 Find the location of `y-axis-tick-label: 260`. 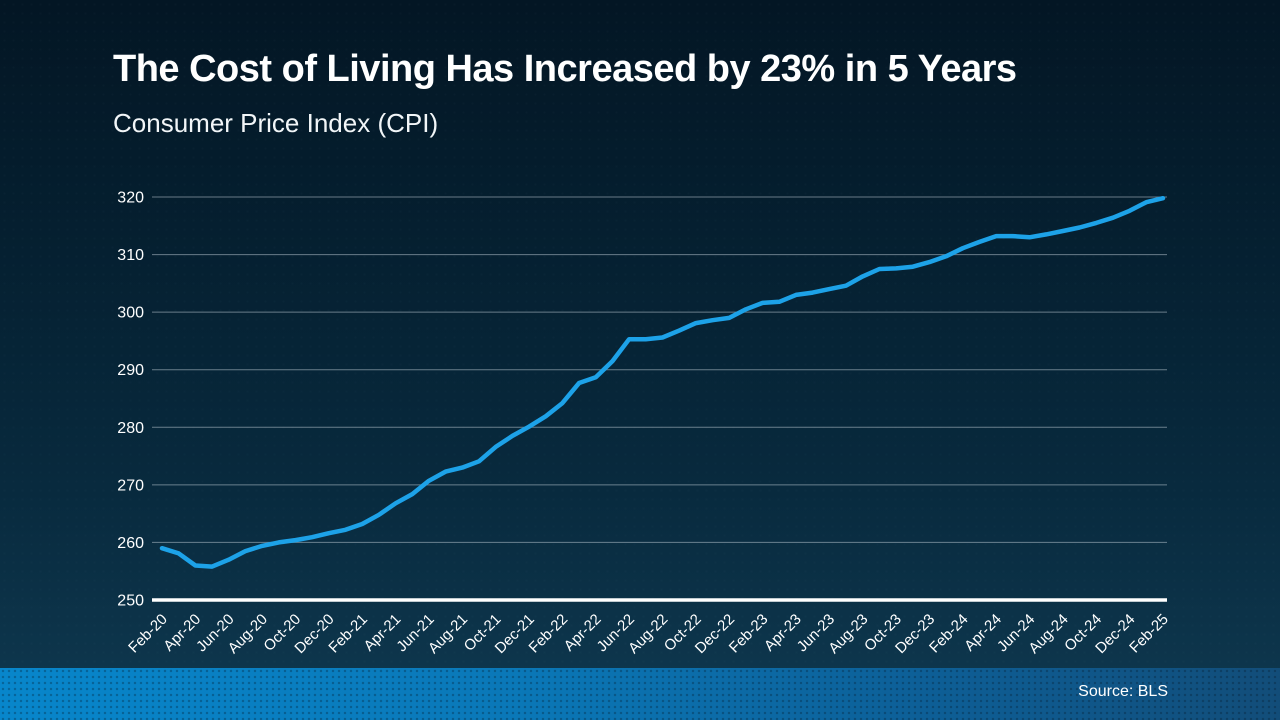

y-axis-tick-label: 260 is located at coordinates (130, 543).